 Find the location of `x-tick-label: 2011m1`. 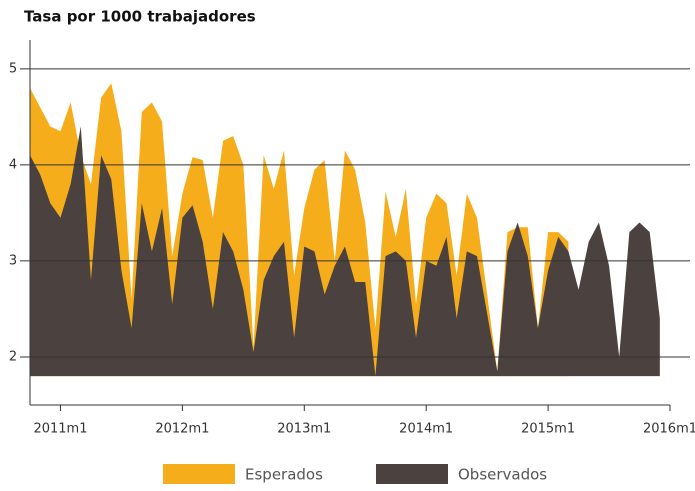

x-tick-label: 2011m1 is located at coordinates (60, 429).